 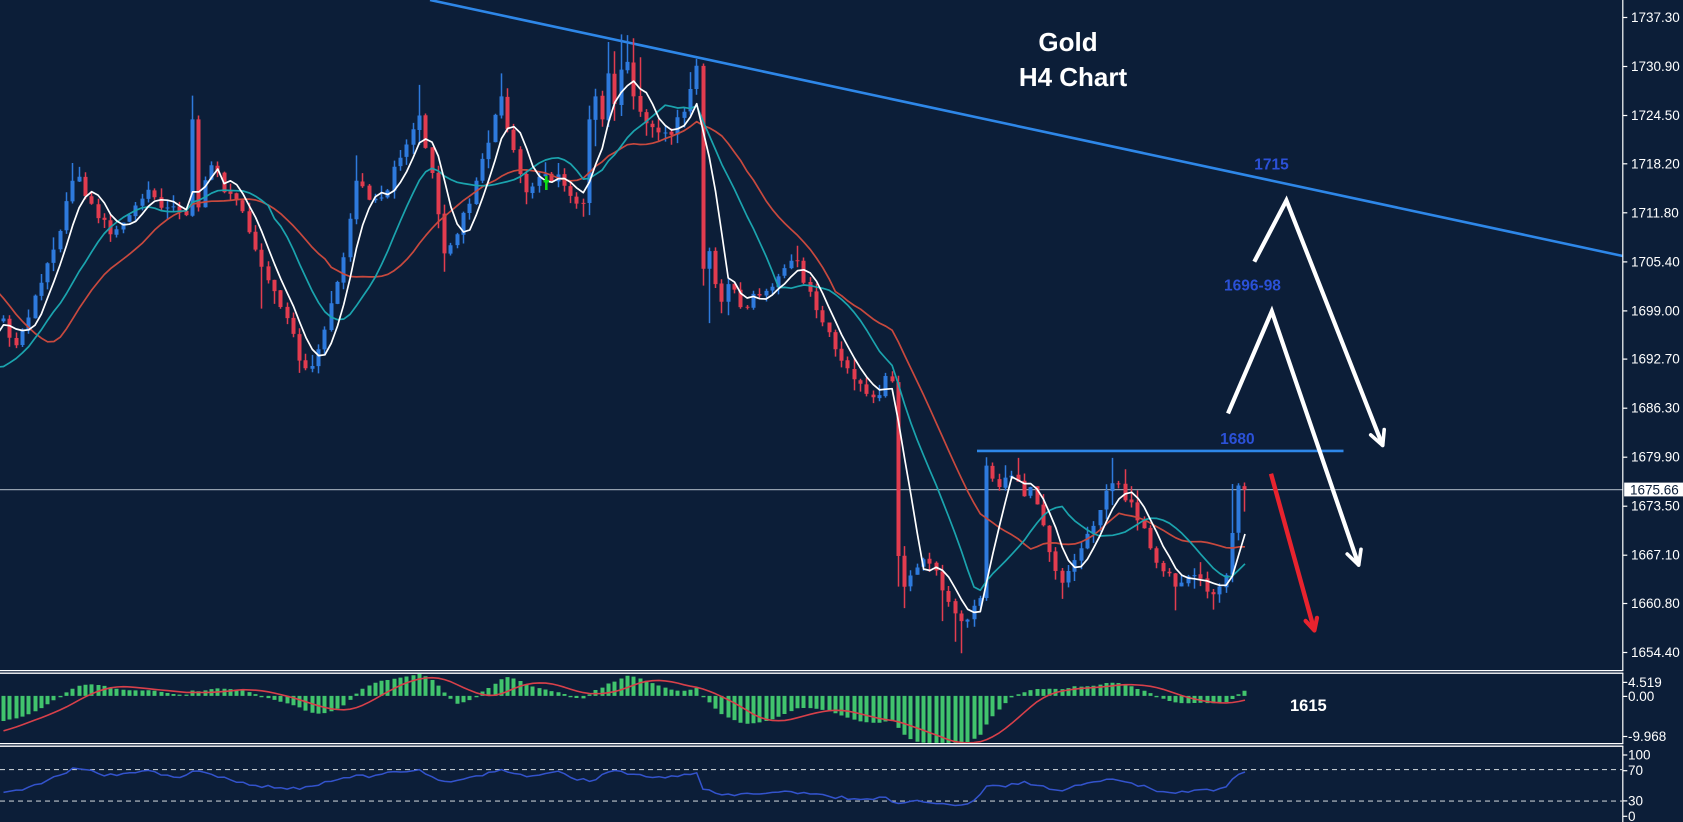 What do you see at coordinates (1237, 439) in the screenshot?
I see `svg-text: 1680` at bounding box center [1237, 439].